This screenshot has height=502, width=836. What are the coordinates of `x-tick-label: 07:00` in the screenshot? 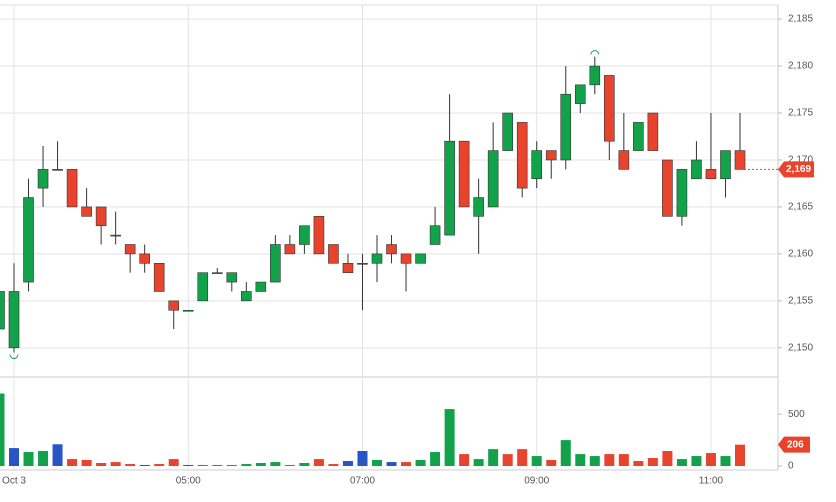 It's located at (362, 481).